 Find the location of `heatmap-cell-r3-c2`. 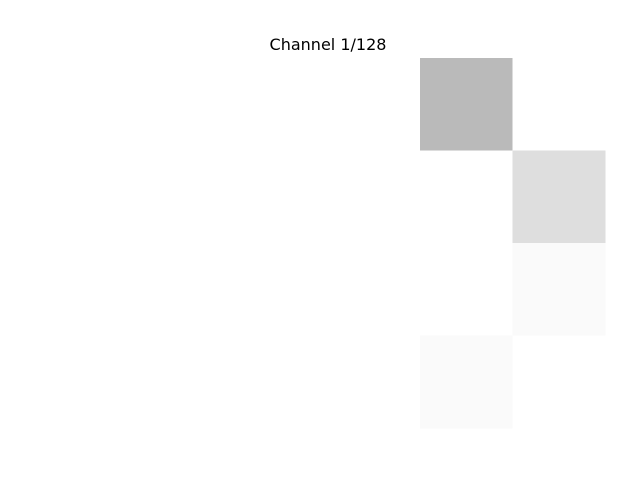

heatmap-cell-r3-c2 is located at coordinates (466, 382).